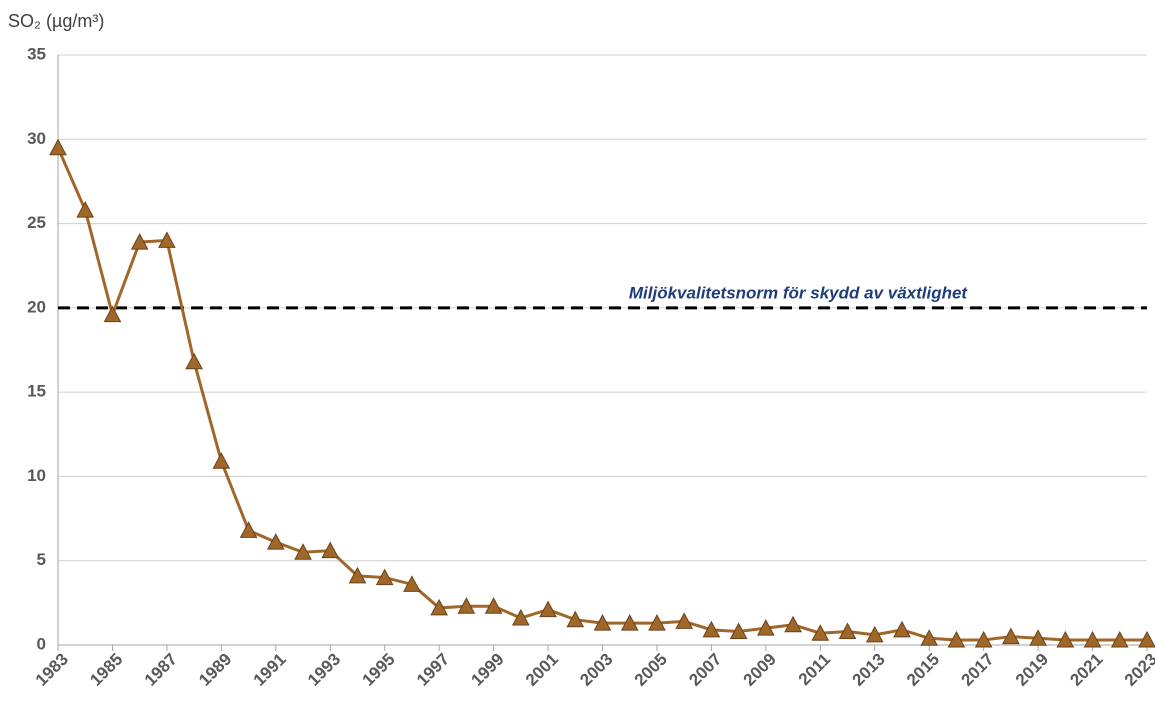 The height and width of the screenshot is (706, 1155). I want to click on x-tick-label: 2021, so click(1086, 670).